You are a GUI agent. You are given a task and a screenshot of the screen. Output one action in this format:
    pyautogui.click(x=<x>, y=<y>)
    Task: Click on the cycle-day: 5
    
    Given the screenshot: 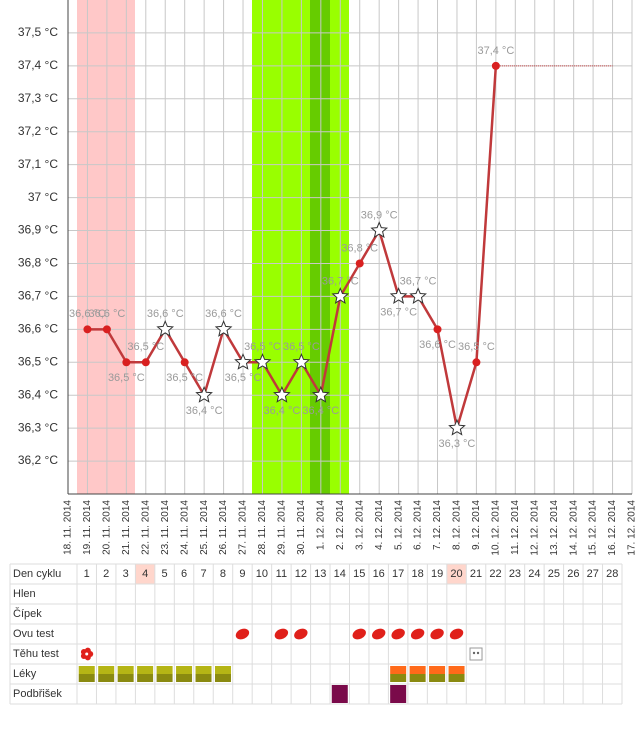 What is the action you would take?
    pyautogui.click(x=165, y=574)
    